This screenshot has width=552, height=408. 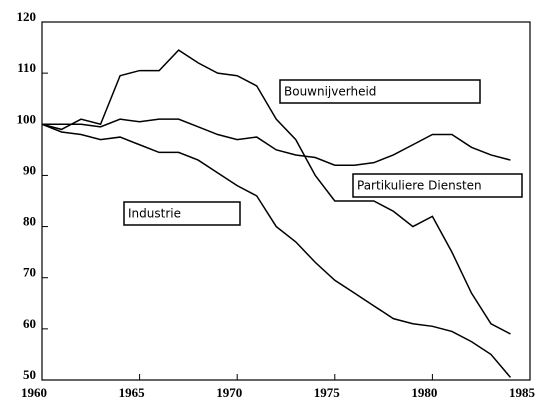 I want to click on series-label: Partikuliere Diensten, so click(x=419, y=186).